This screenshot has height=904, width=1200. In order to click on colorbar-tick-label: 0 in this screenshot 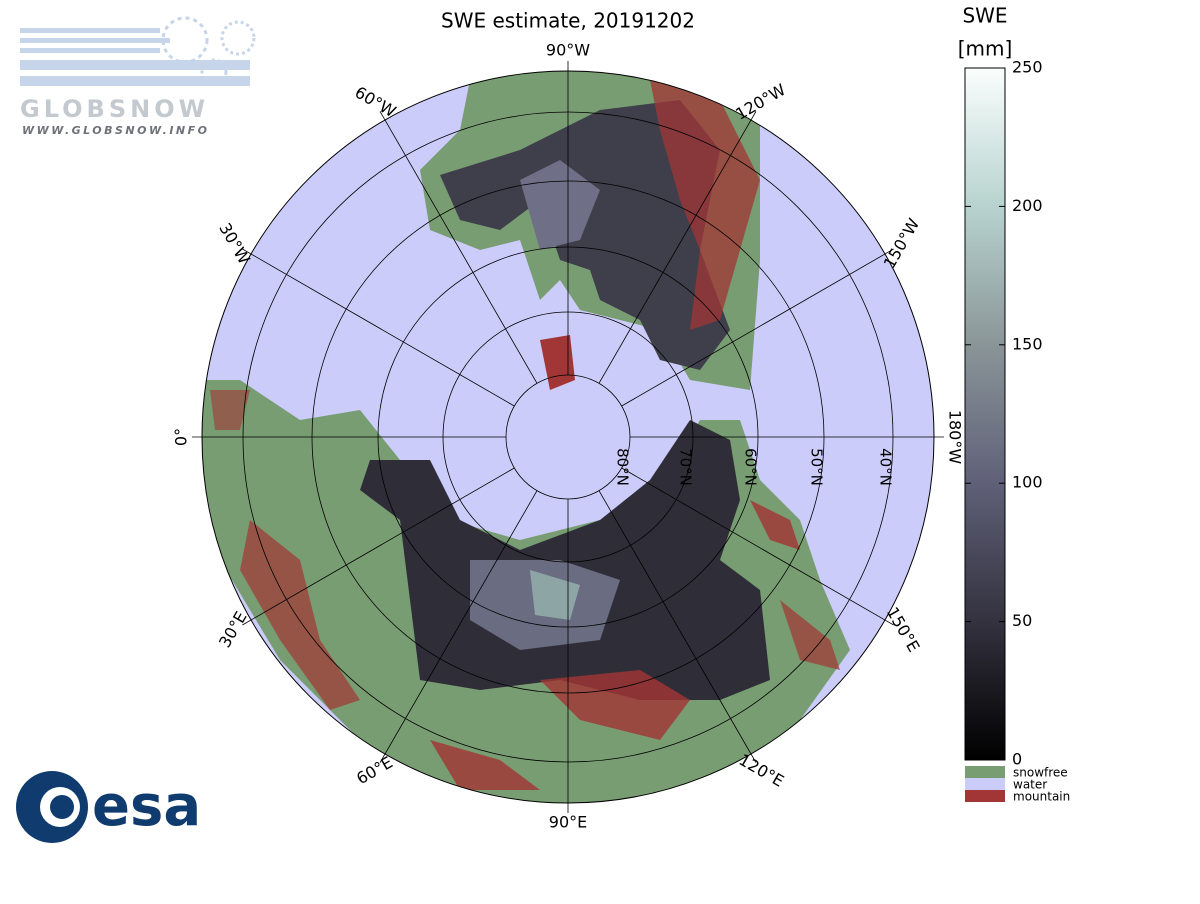, I will do `click(1017, 759)`.